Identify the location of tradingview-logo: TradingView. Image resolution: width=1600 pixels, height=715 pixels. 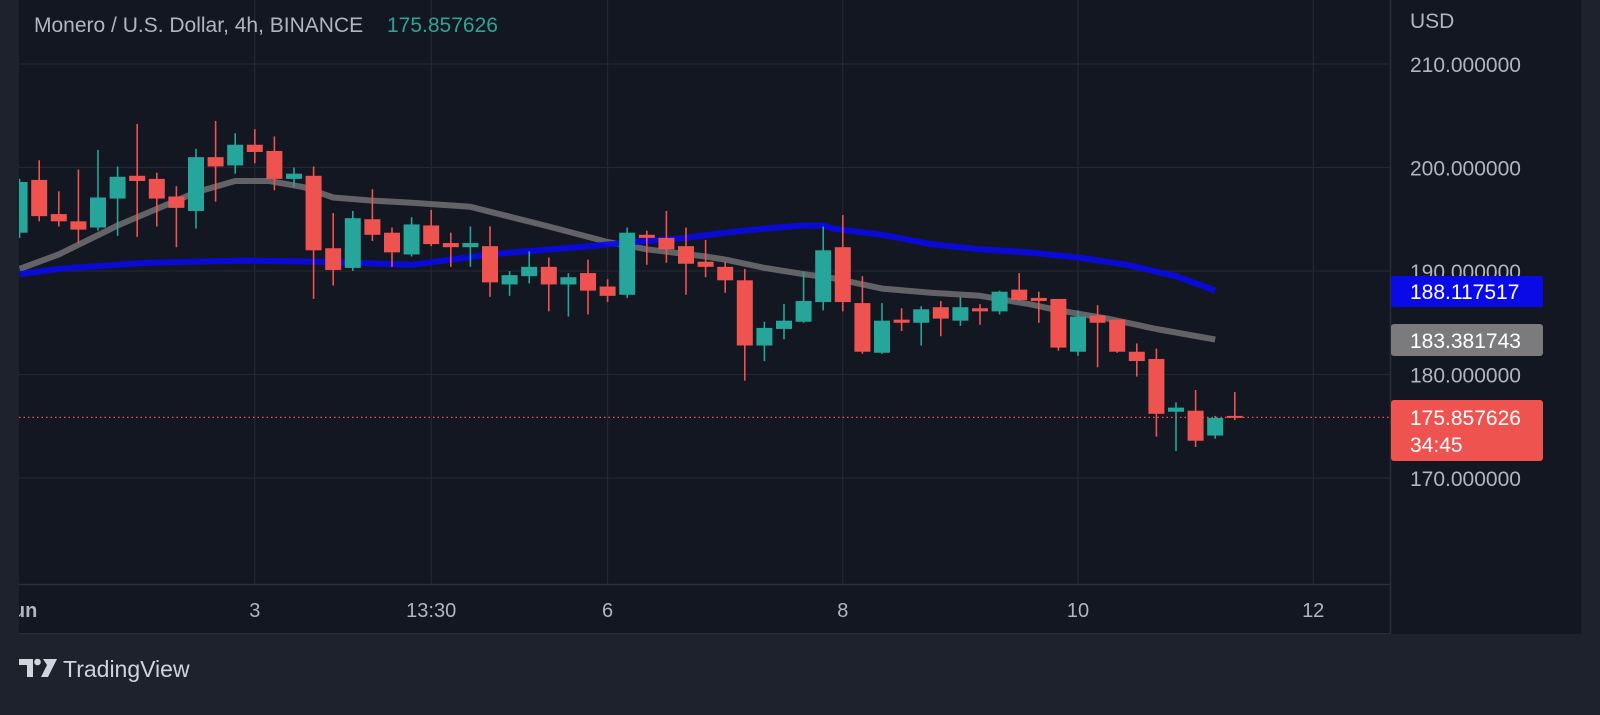
(104, 669).